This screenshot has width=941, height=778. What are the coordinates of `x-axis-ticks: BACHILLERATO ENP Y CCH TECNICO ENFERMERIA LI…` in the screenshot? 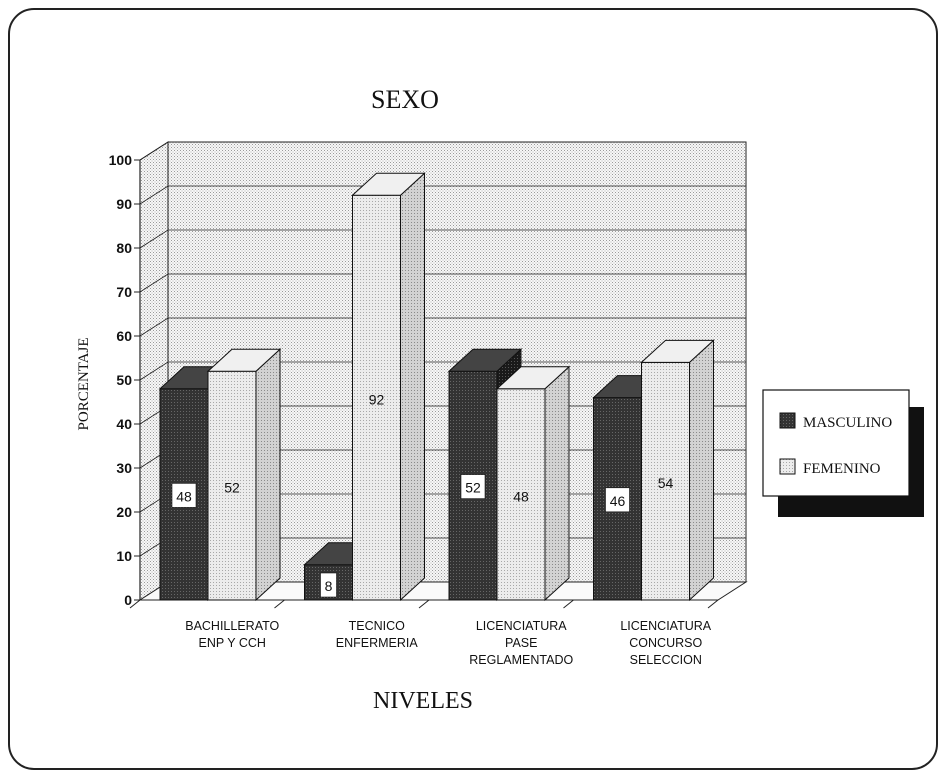 It's located at (424, 633).